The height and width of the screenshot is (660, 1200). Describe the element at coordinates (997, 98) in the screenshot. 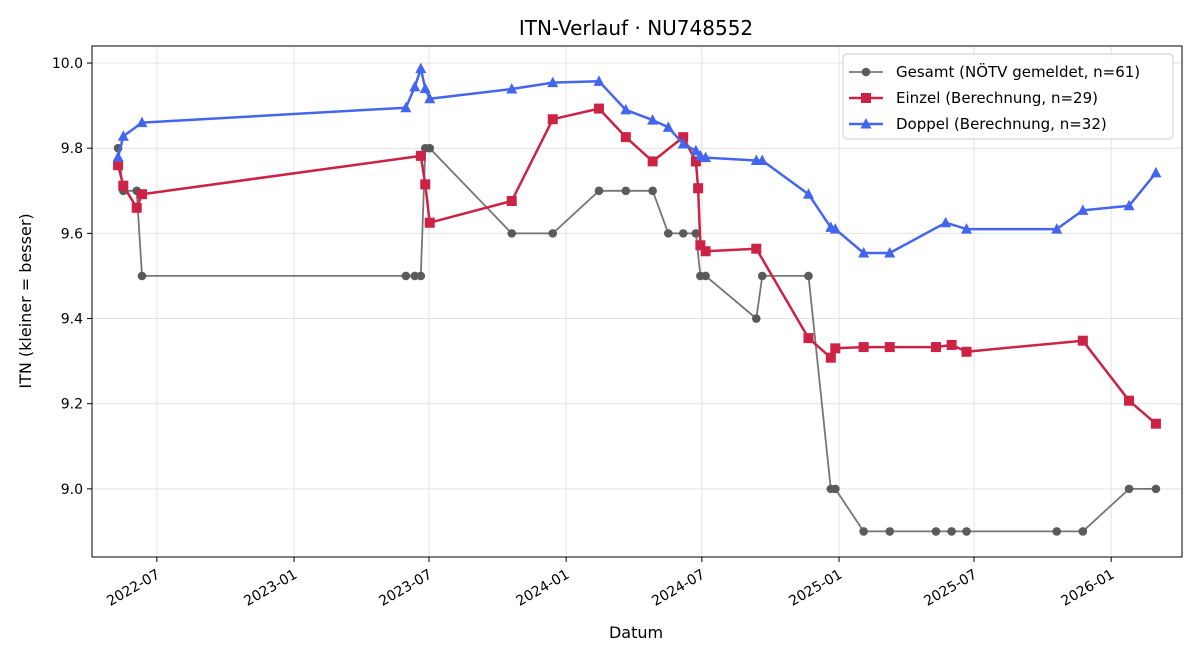

I see `legend-label: Einzel (Berechnung, n=29)` at that location.